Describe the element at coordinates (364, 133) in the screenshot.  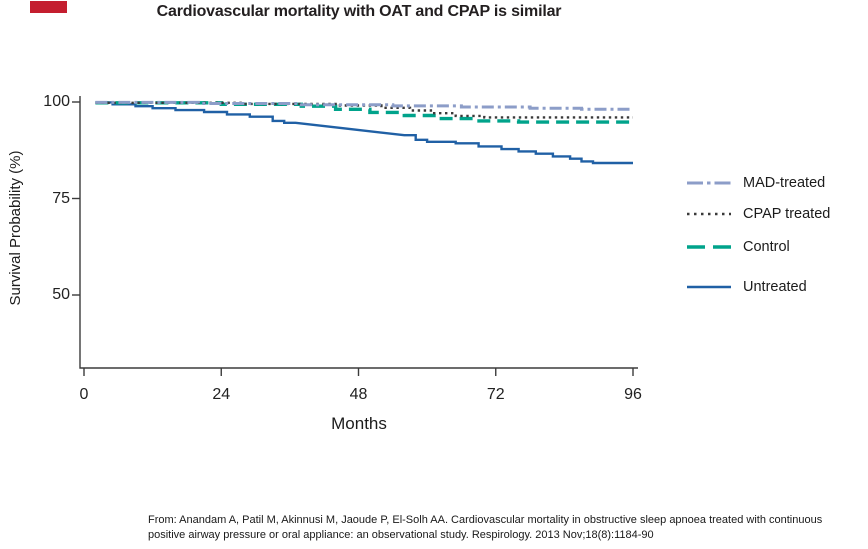
I see `series-line-untreated` at that location.